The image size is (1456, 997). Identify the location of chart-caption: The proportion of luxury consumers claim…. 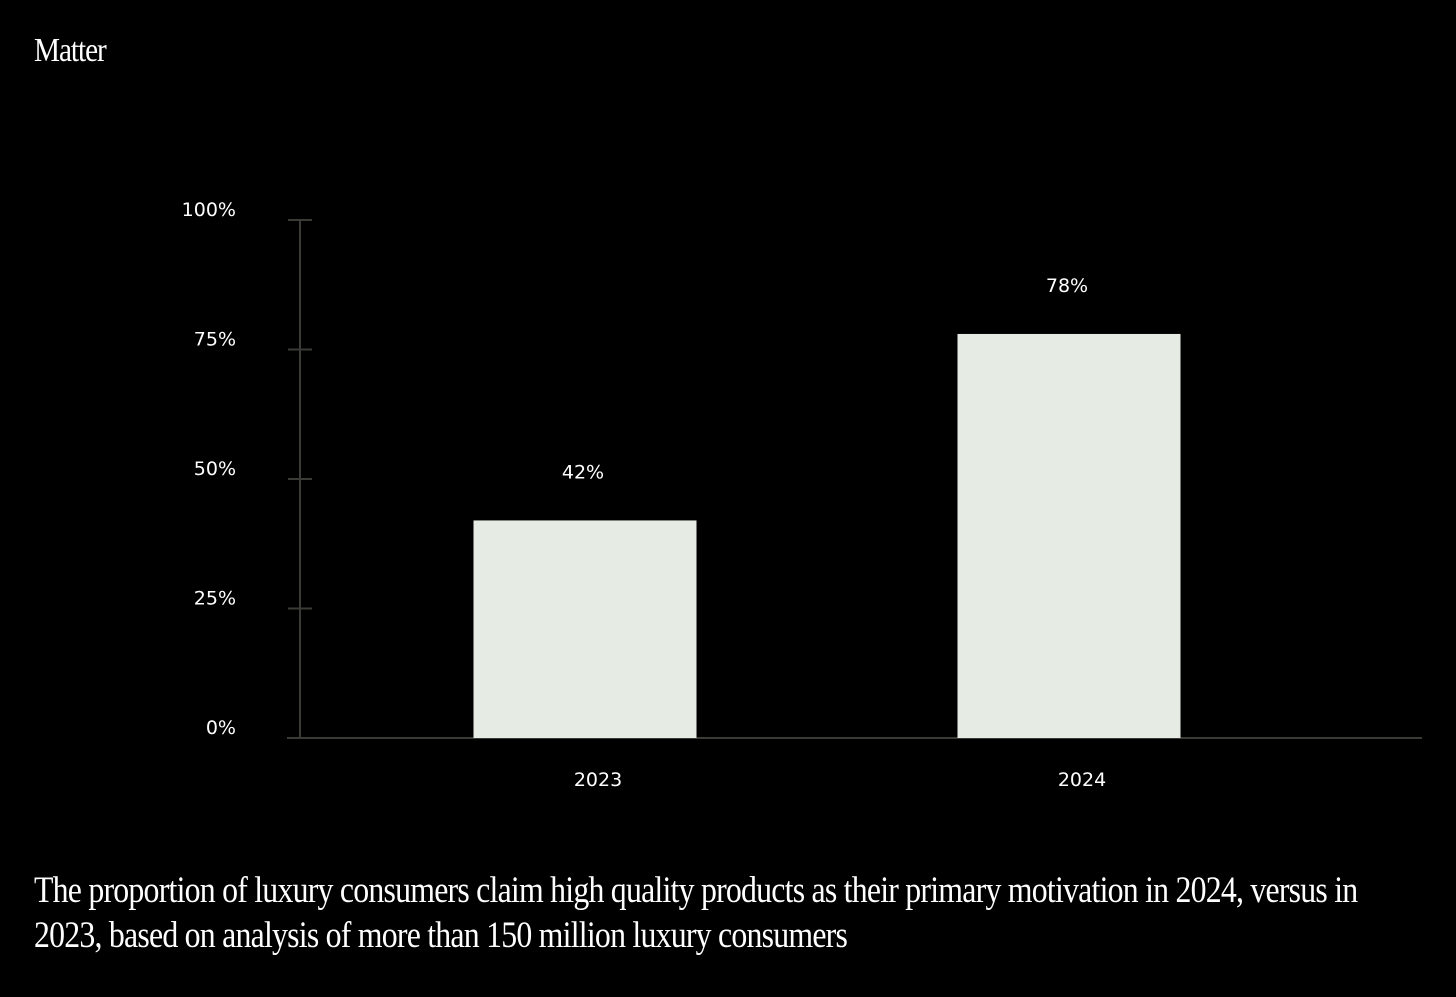
(696, 913).